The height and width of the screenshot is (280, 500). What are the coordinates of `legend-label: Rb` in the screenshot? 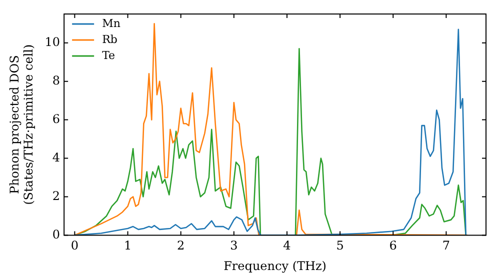 It's located at (110, 39).